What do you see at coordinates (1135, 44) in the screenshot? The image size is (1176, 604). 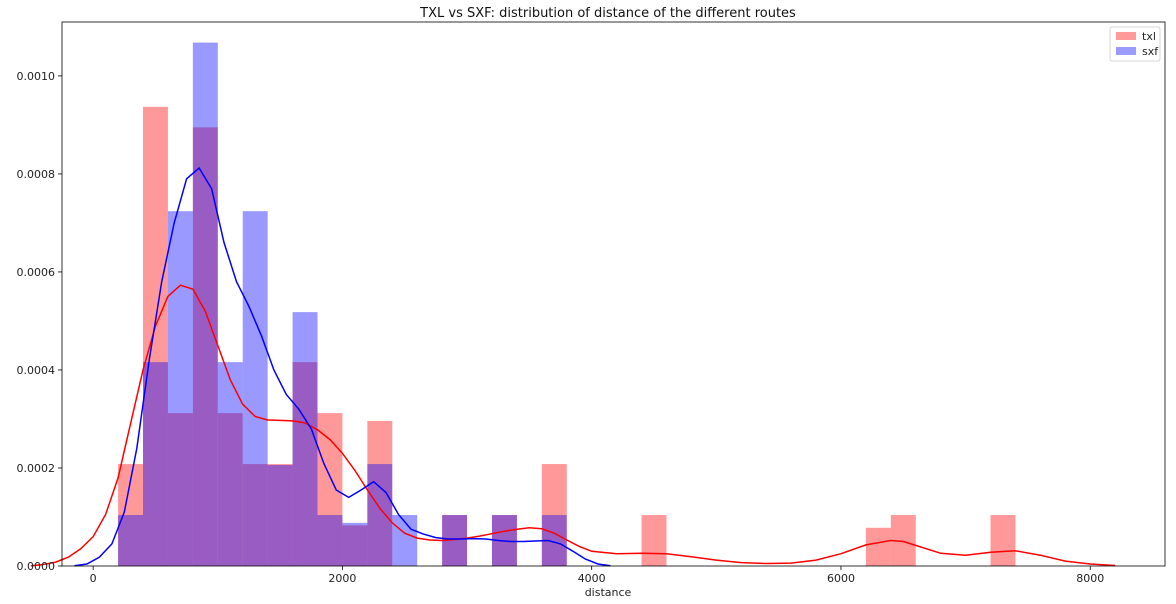 I see `legend: txl sxf` at bounding box center [1135, 44].